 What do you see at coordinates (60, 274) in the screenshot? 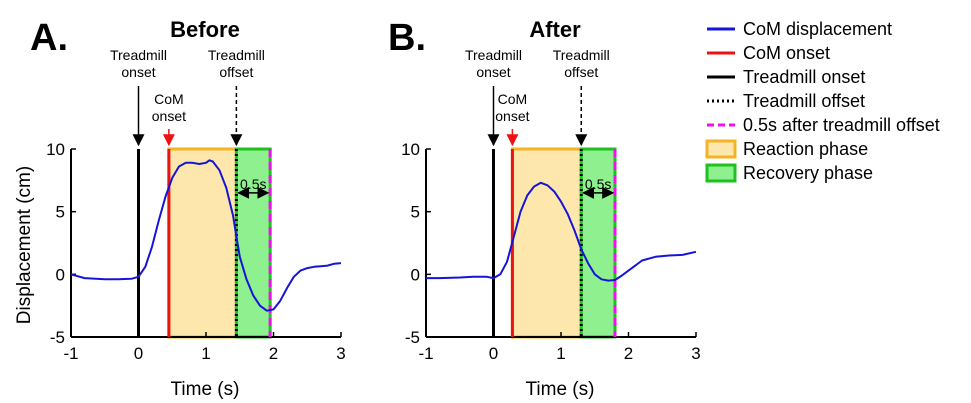
I see `panel-a-ytick-label: 0` at bounding box center [60, 274].